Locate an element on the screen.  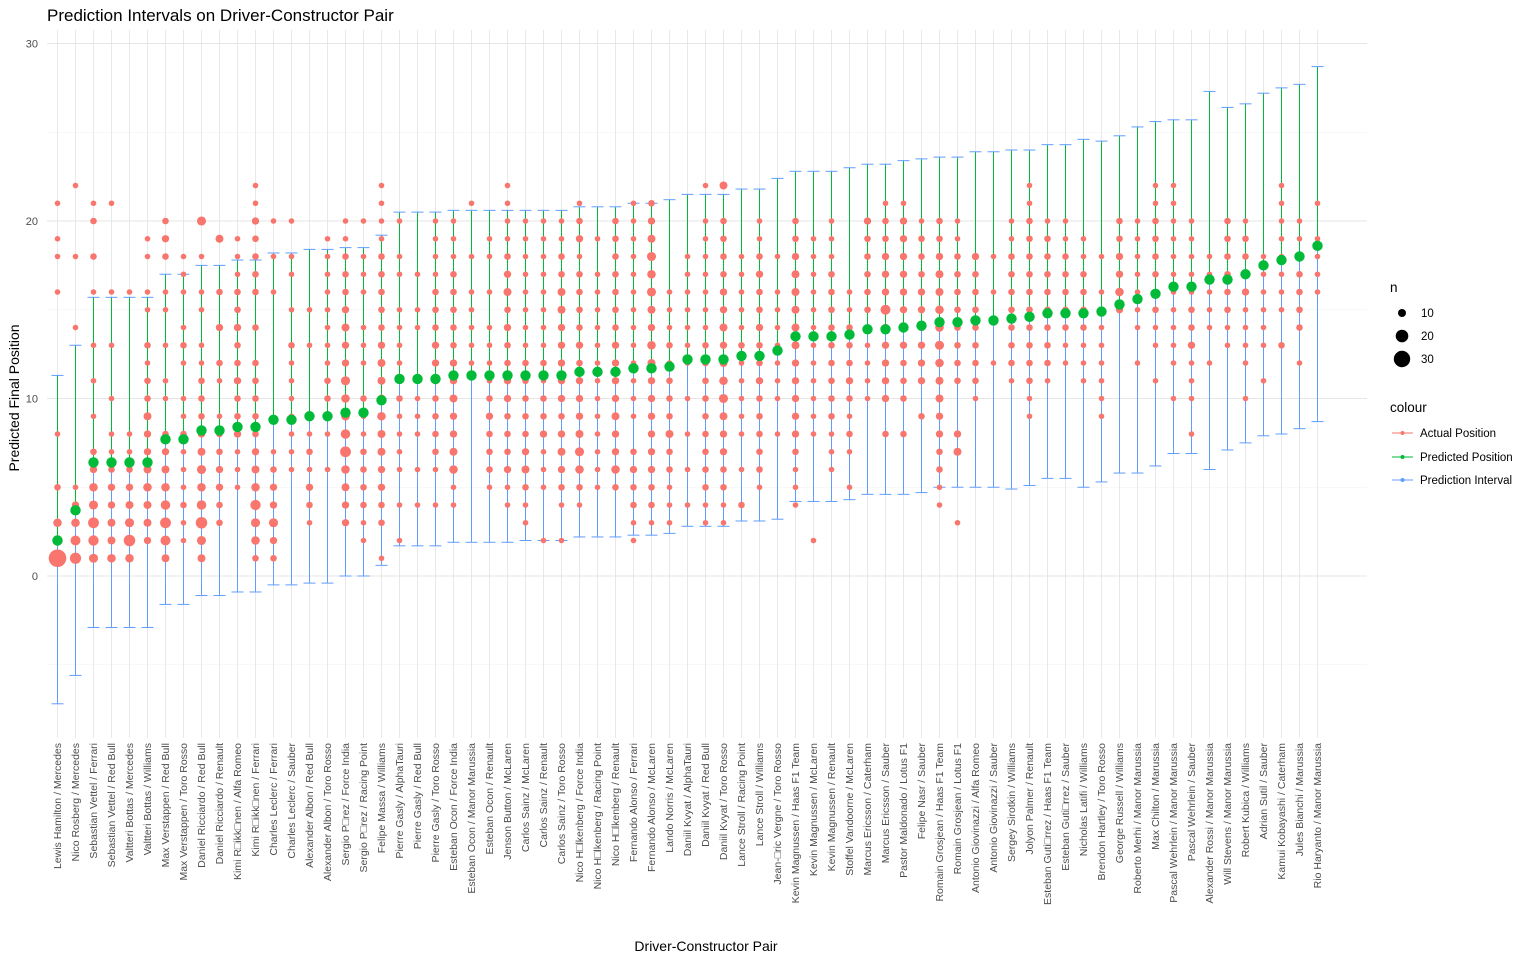
x-tick-label: Pierre Gasly / Red Bull is located at coordinates (418, 796).